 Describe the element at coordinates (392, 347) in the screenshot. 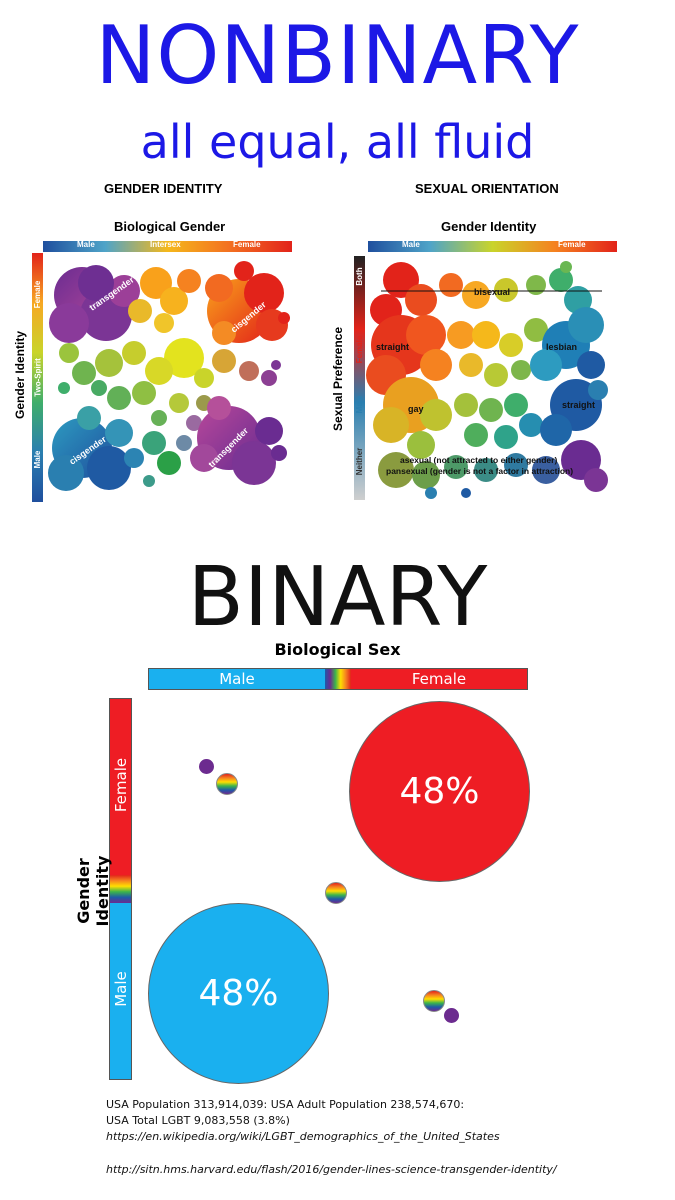

I see `label-straight-left: straight` at that location.